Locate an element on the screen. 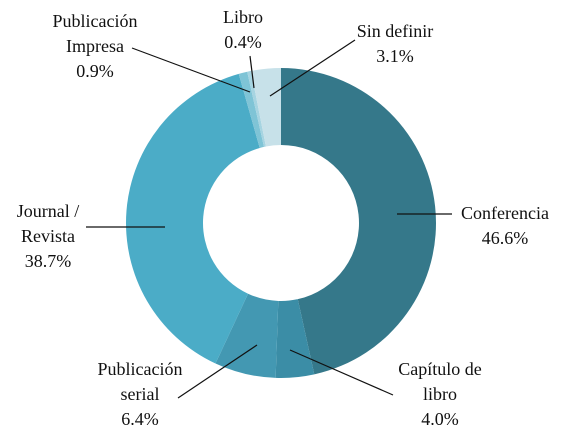 The height and width of the screenshot is (432, 561). value-label: 46.6% is located at coordinates (505, 238).